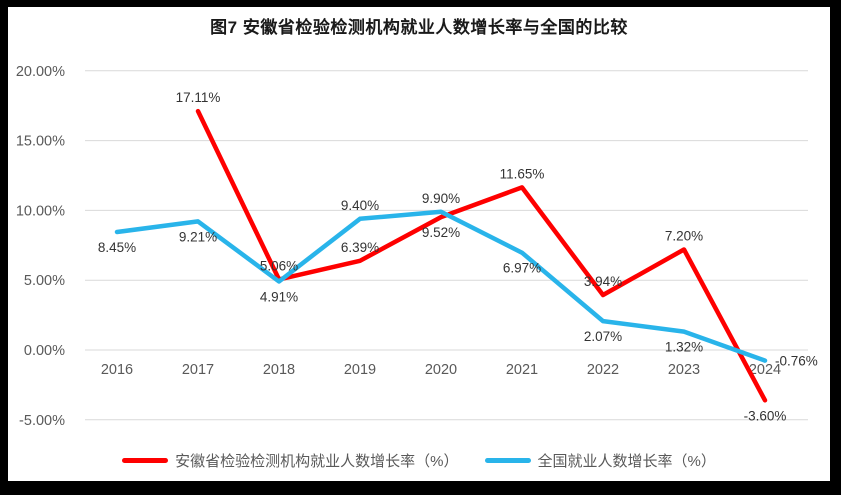 The image size is (841, 495). What do you see at coordinates (522, 173) in the screenshot?
I see `data-label: 11.65%` at bounding box center [522, 173].